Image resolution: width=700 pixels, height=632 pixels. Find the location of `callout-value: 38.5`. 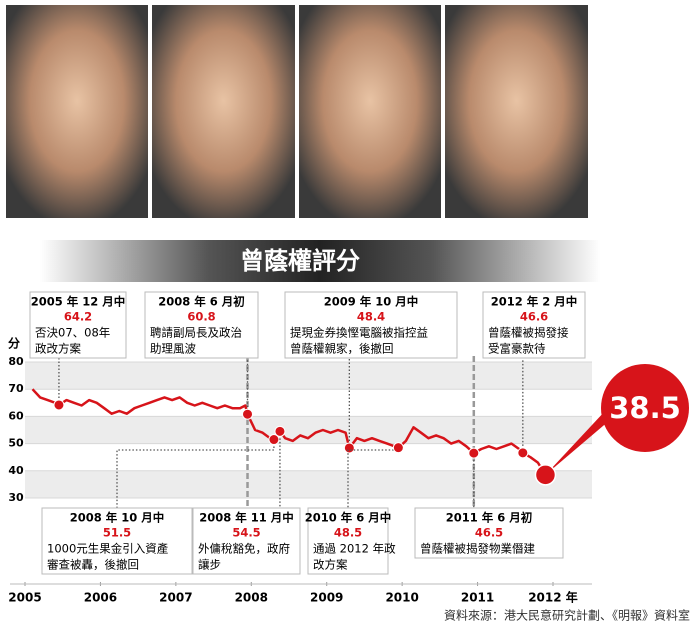

callout-value: 38.5 is located at coordinates (645, 408).